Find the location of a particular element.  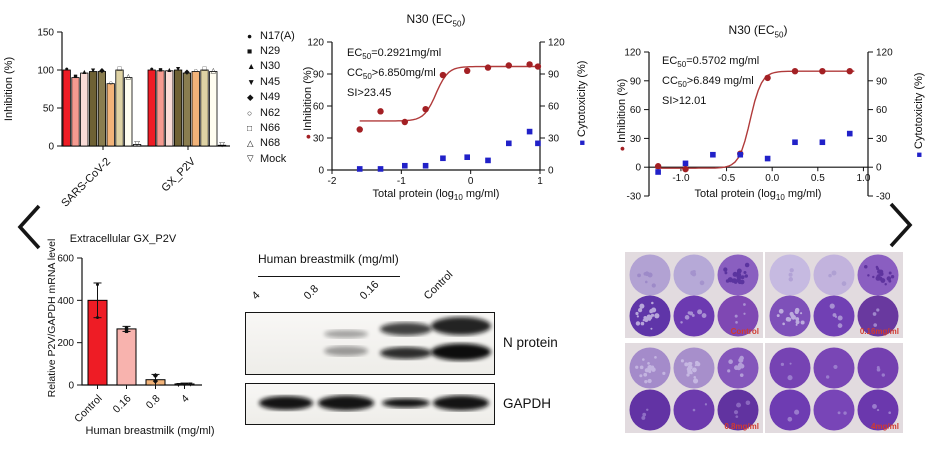

bar-N30 is located at coordinates (84, 109).